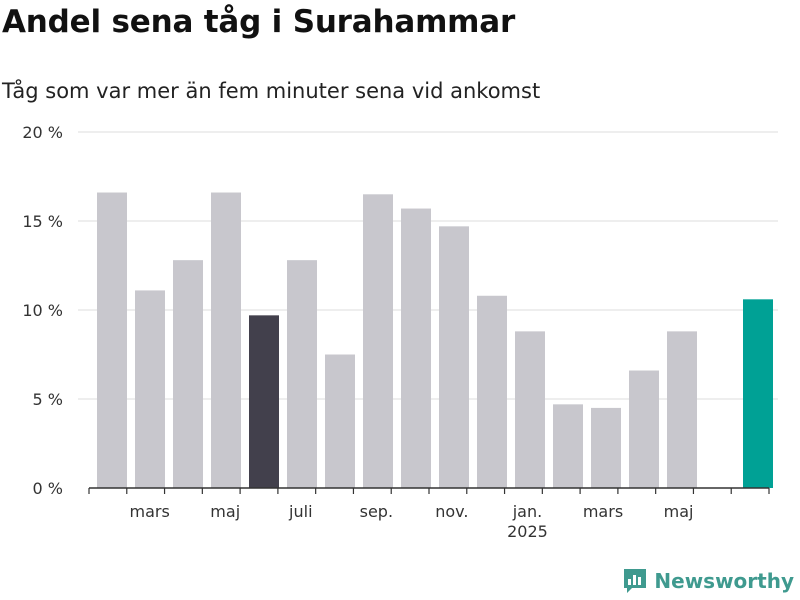 This screenshot has height=600, width=800. What do you see at coordinates (724, 581) in the screenshot?
I see `brand-name: Newsworthy` at bounding box center [724, 581].